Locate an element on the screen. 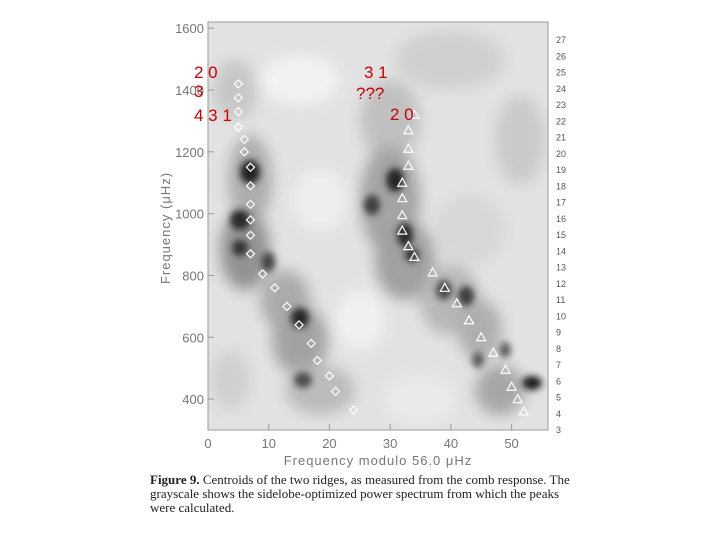 The width and height of the screenshot is (720, 540). x-axis-ticks: 0 10 20 30 40 50 is located at coordinates (361, 437).